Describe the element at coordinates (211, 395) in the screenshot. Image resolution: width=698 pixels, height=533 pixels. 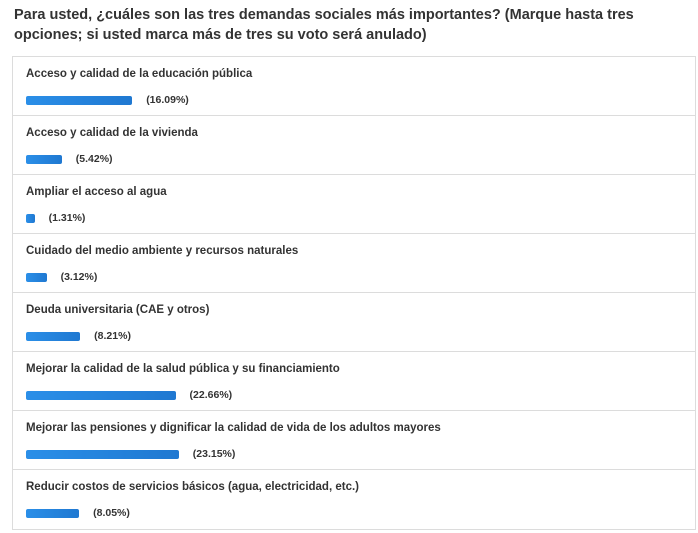
I see `result-percent: (22.66%)` at that location.